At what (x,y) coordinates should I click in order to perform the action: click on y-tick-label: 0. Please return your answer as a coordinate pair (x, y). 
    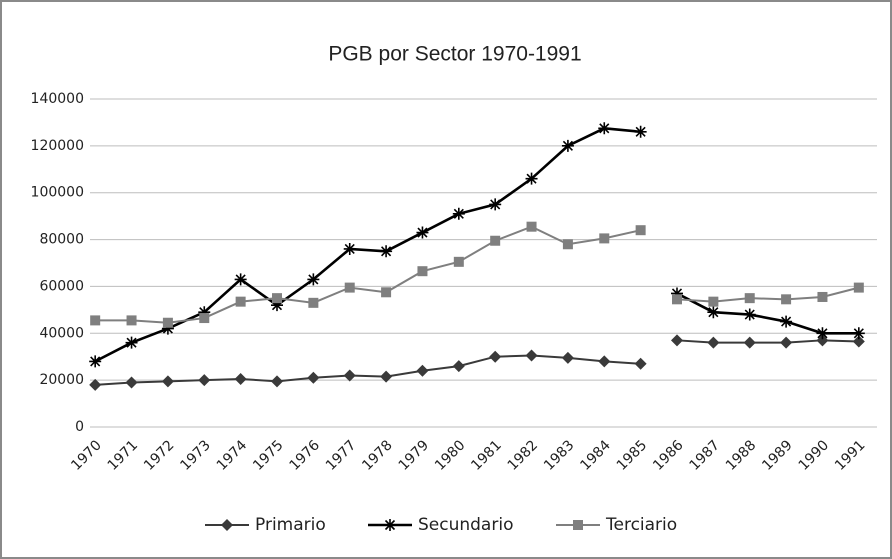
    Looking at the image, I should click on (79, 427).